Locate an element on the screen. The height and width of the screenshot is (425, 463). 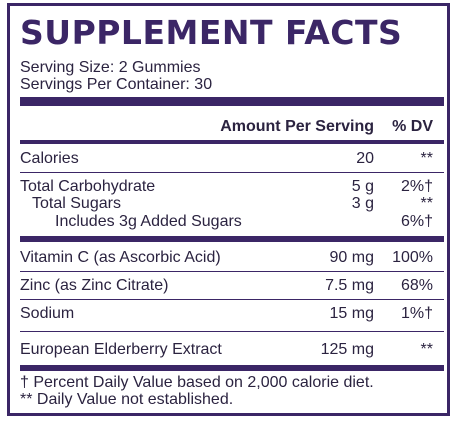
row-dv-elderberry: ** is located at coordinates (426, 349).